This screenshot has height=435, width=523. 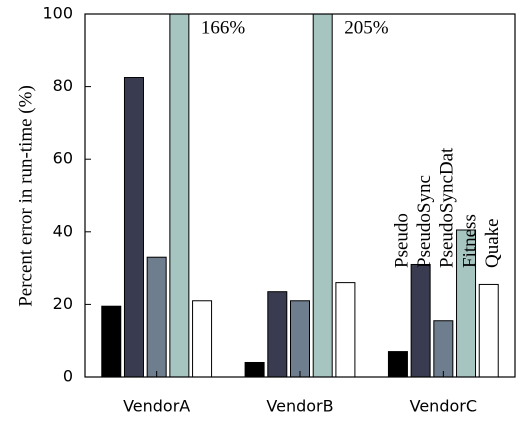 What do you see at coordinates (366, 27) in the screenshot?
I see `value-label: 205%` at bounding box center [366, 27].